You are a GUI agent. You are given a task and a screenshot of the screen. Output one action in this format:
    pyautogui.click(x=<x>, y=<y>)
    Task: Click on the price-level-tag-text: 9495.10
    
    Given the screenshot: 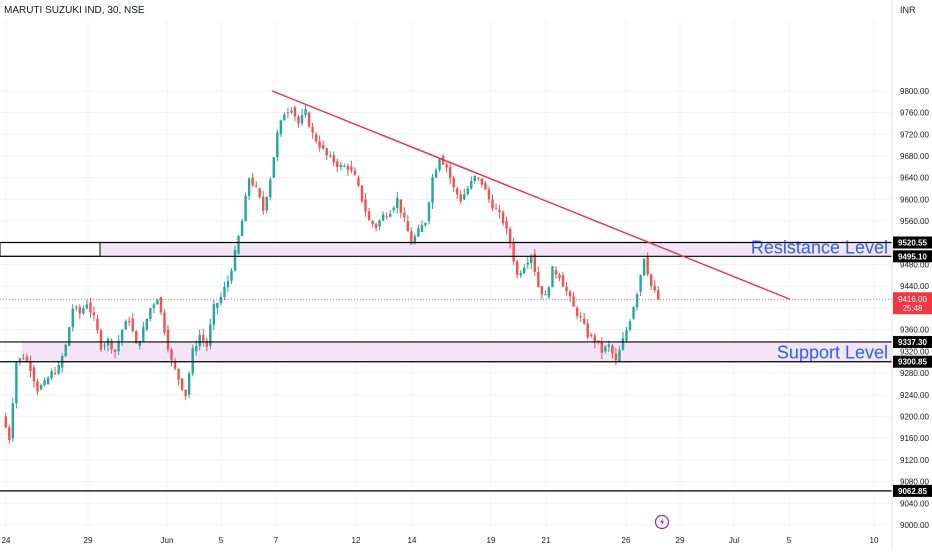 What is the action you would take?
    pyautogui.click(x=912, y=256)
    